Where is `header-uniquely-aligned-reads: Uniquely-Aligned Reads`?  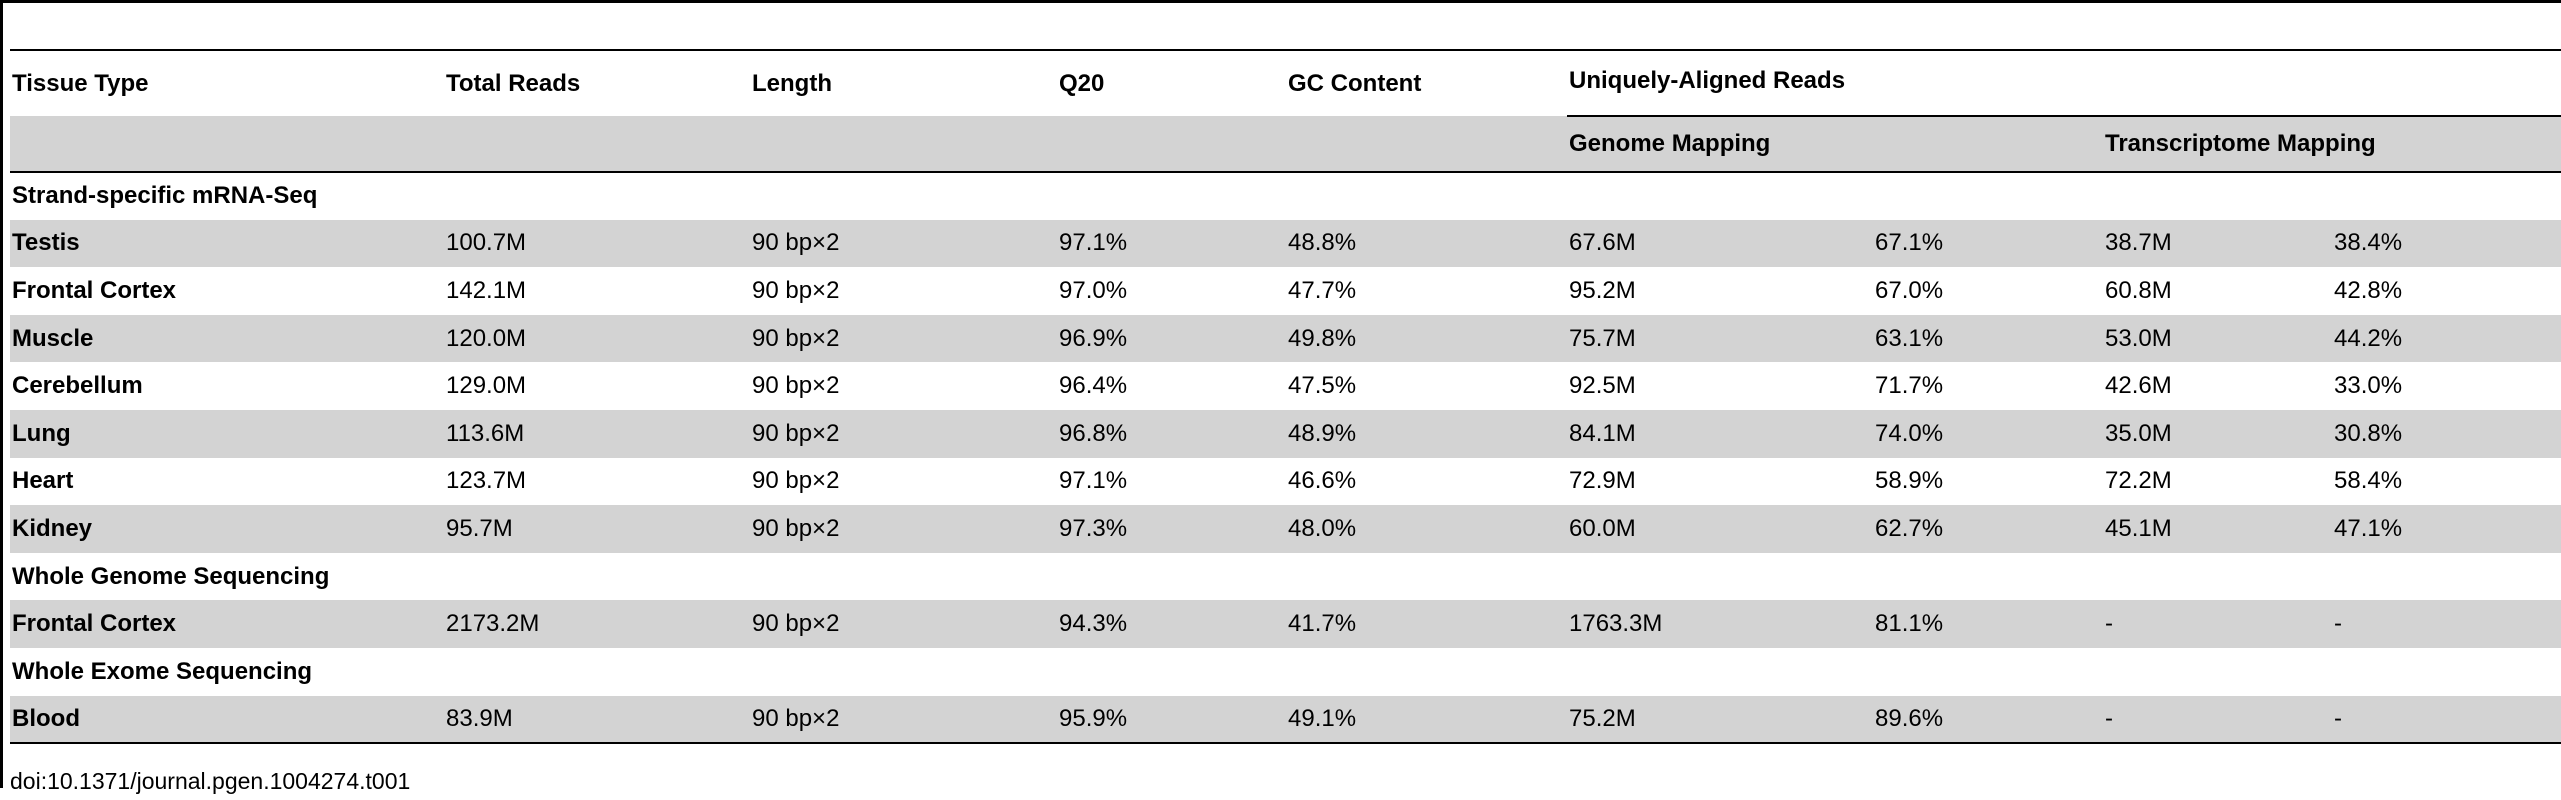
header-uniquely-aligned-reads: Uniquely-Aligned Reads is located at coordinates (2064, 83).